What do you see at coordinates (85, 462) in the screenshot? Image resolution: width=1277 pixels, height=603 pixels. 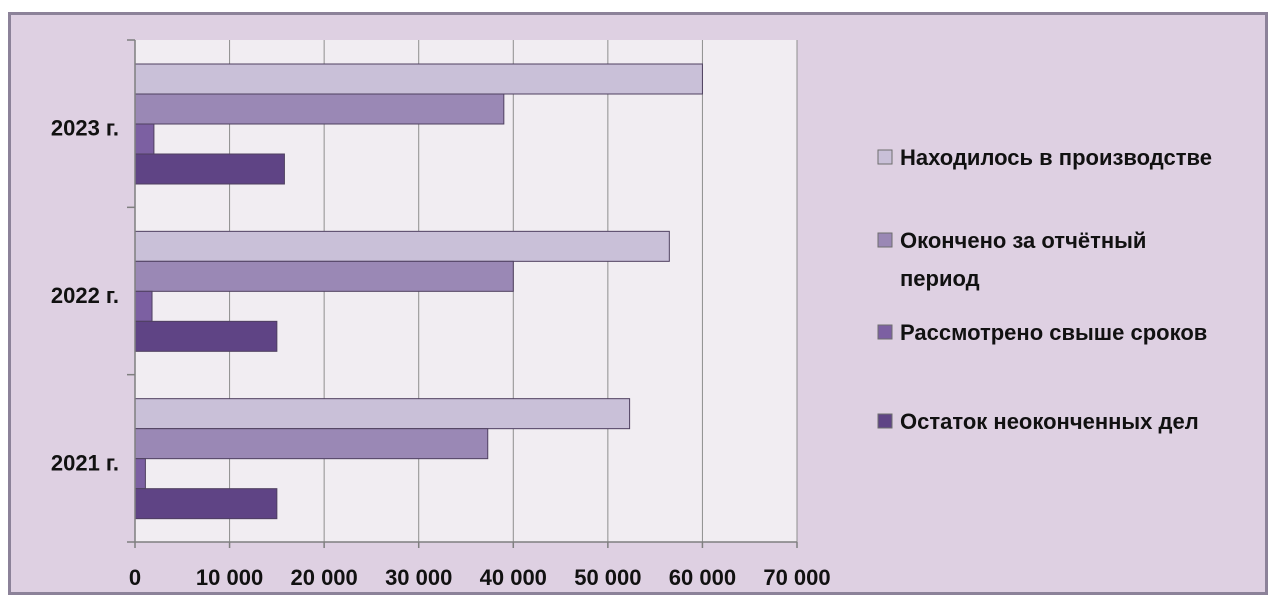 I see `category-label: 2021 г.` at bounding box center [85, 462].